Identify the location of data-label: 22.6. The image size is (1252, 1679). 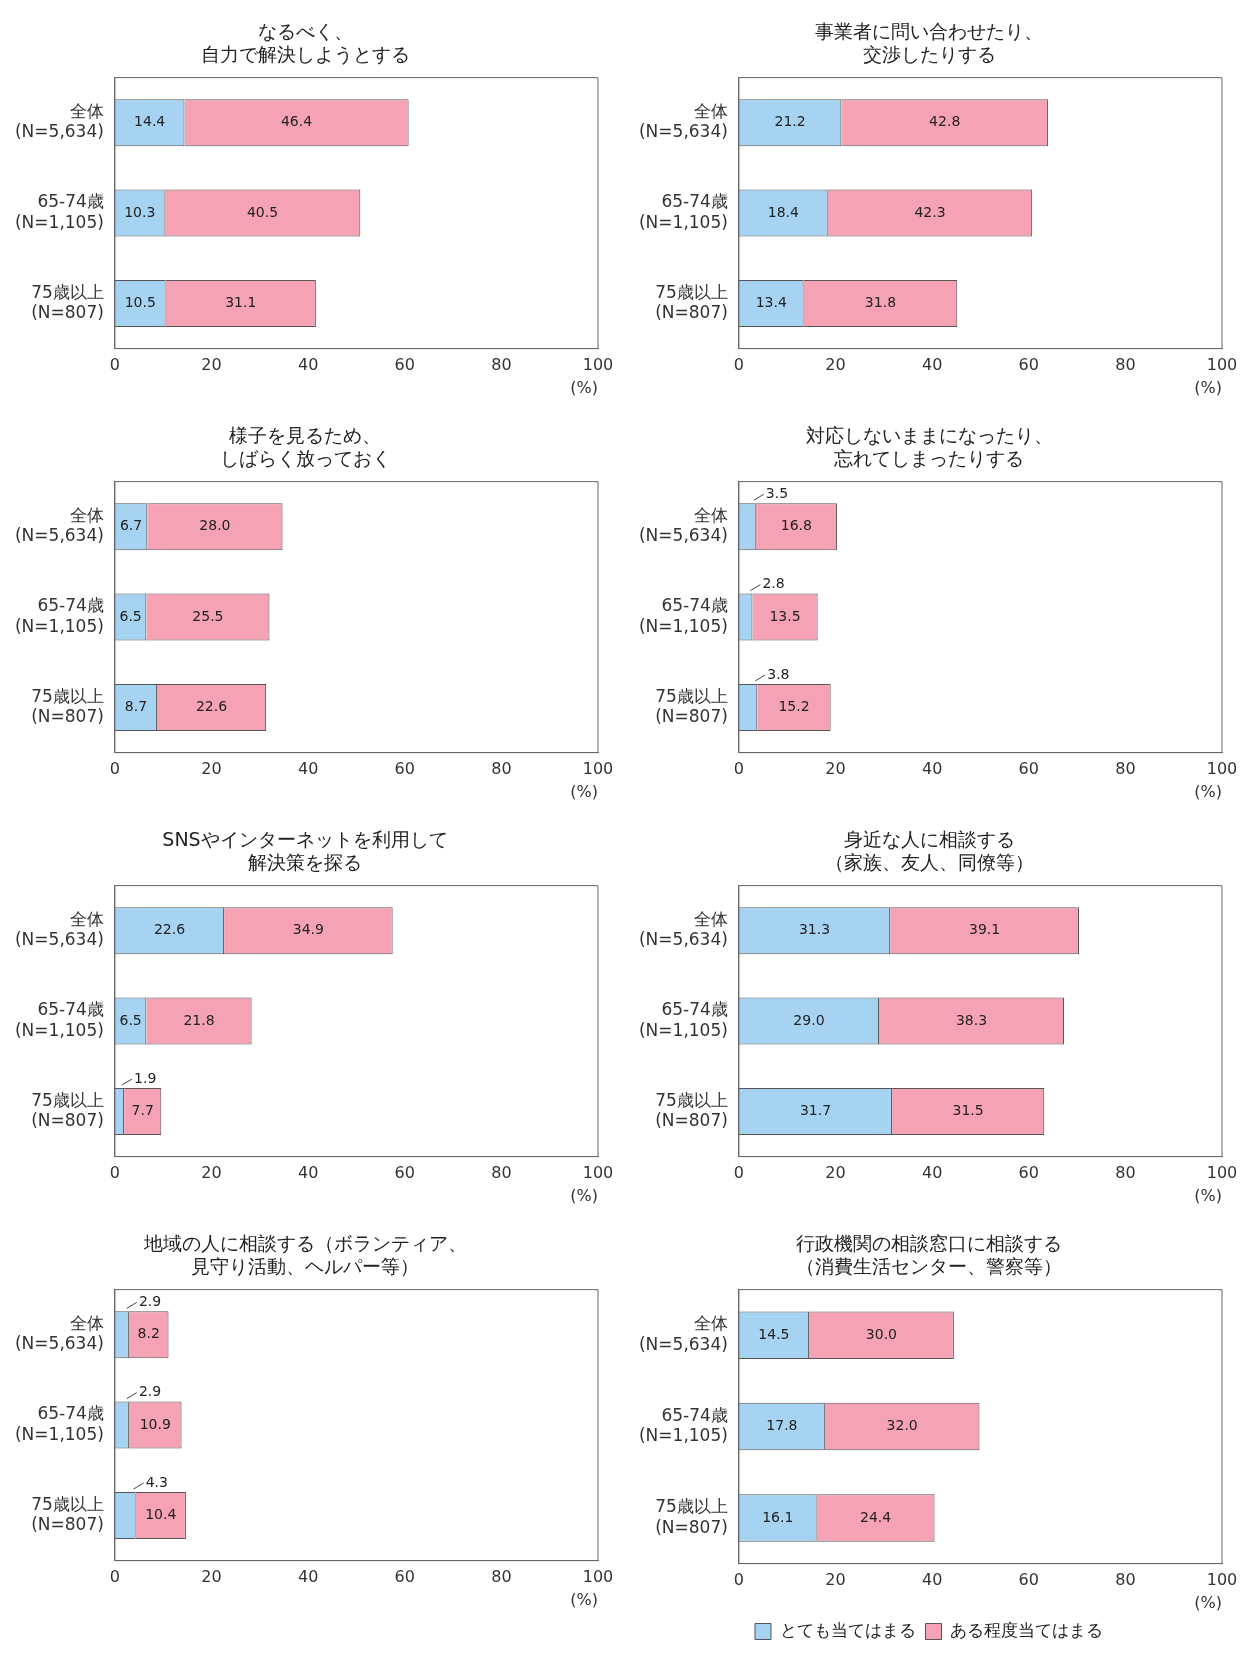
(211, 706).